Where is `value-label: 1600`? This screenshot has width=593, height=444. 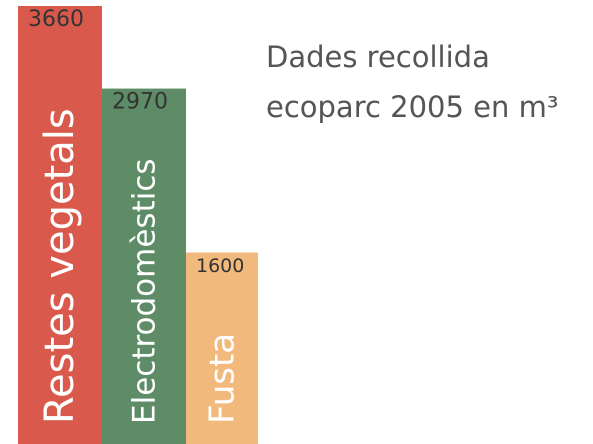 value-label: 1600 is located at coordinates (220, 266).